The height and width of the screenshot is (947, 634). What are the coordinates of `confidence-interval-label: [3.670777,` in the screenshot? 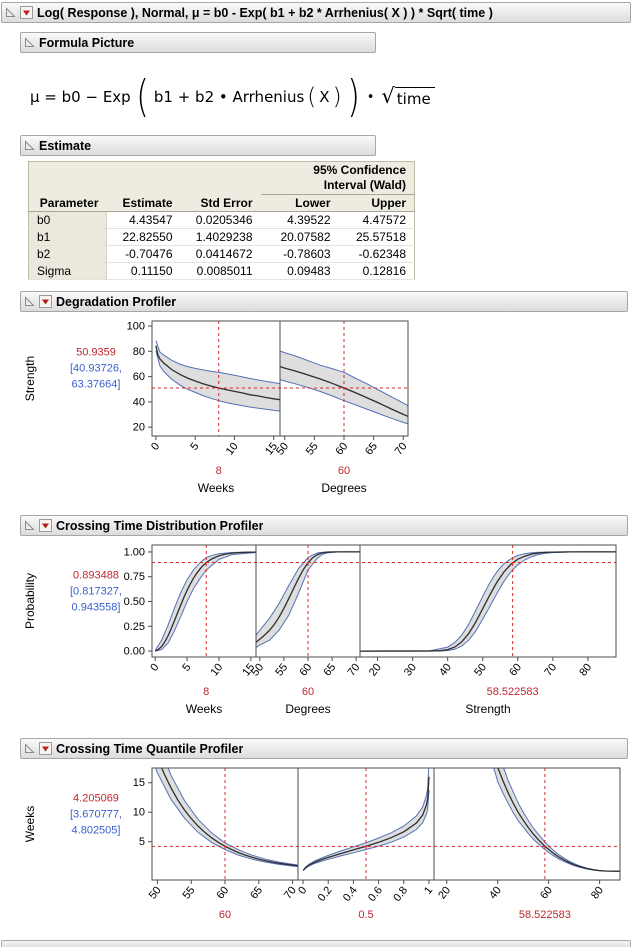 It's located at (96, 815).